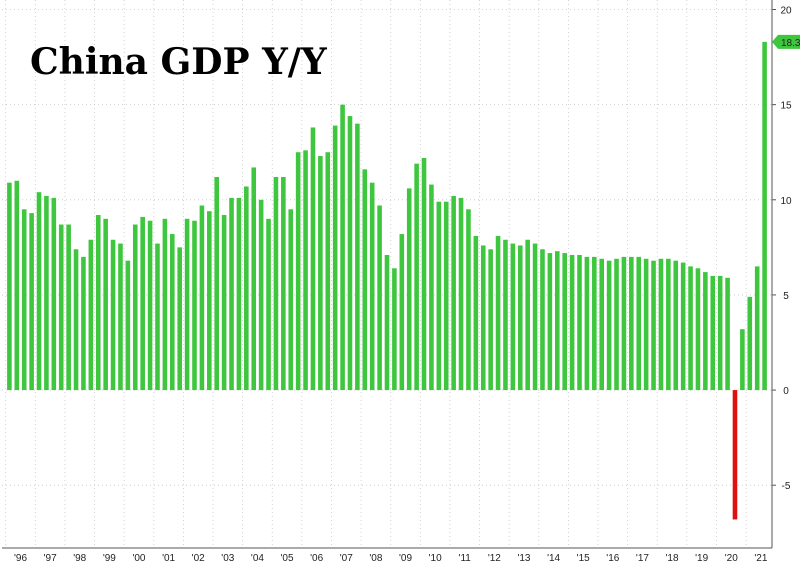  What do you see at coordinates (179, 62) in the screenshot?
I see `chart-title: China GDP Y/Y` at bounding box center [179, 62].